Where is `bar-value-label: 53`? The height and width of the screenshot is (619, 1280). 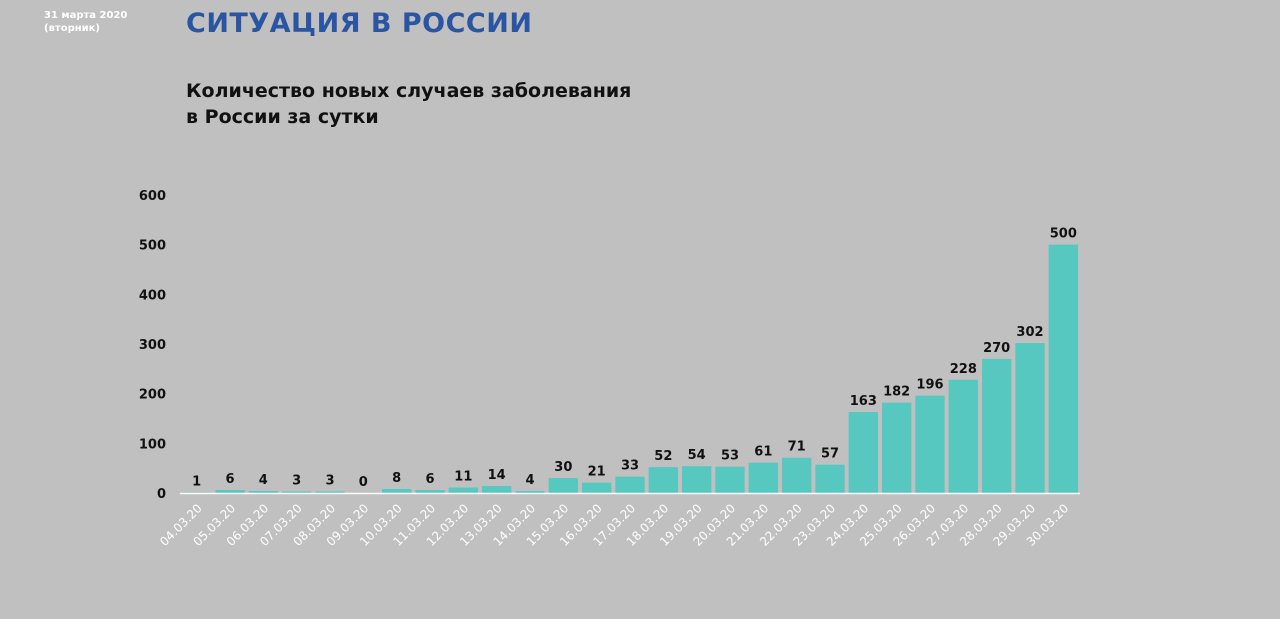 bar-value-label: 53 is located at coordinates (730, 456).